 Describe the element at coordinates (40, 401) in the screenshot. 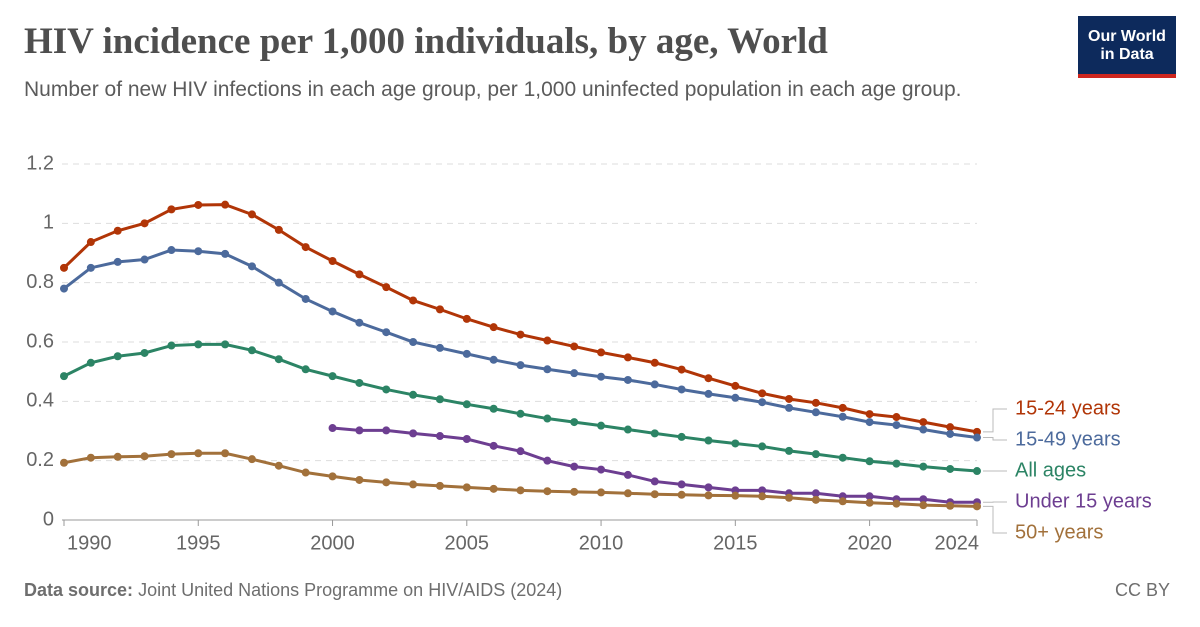

I see `y-tick-label: 0.4` at that location.